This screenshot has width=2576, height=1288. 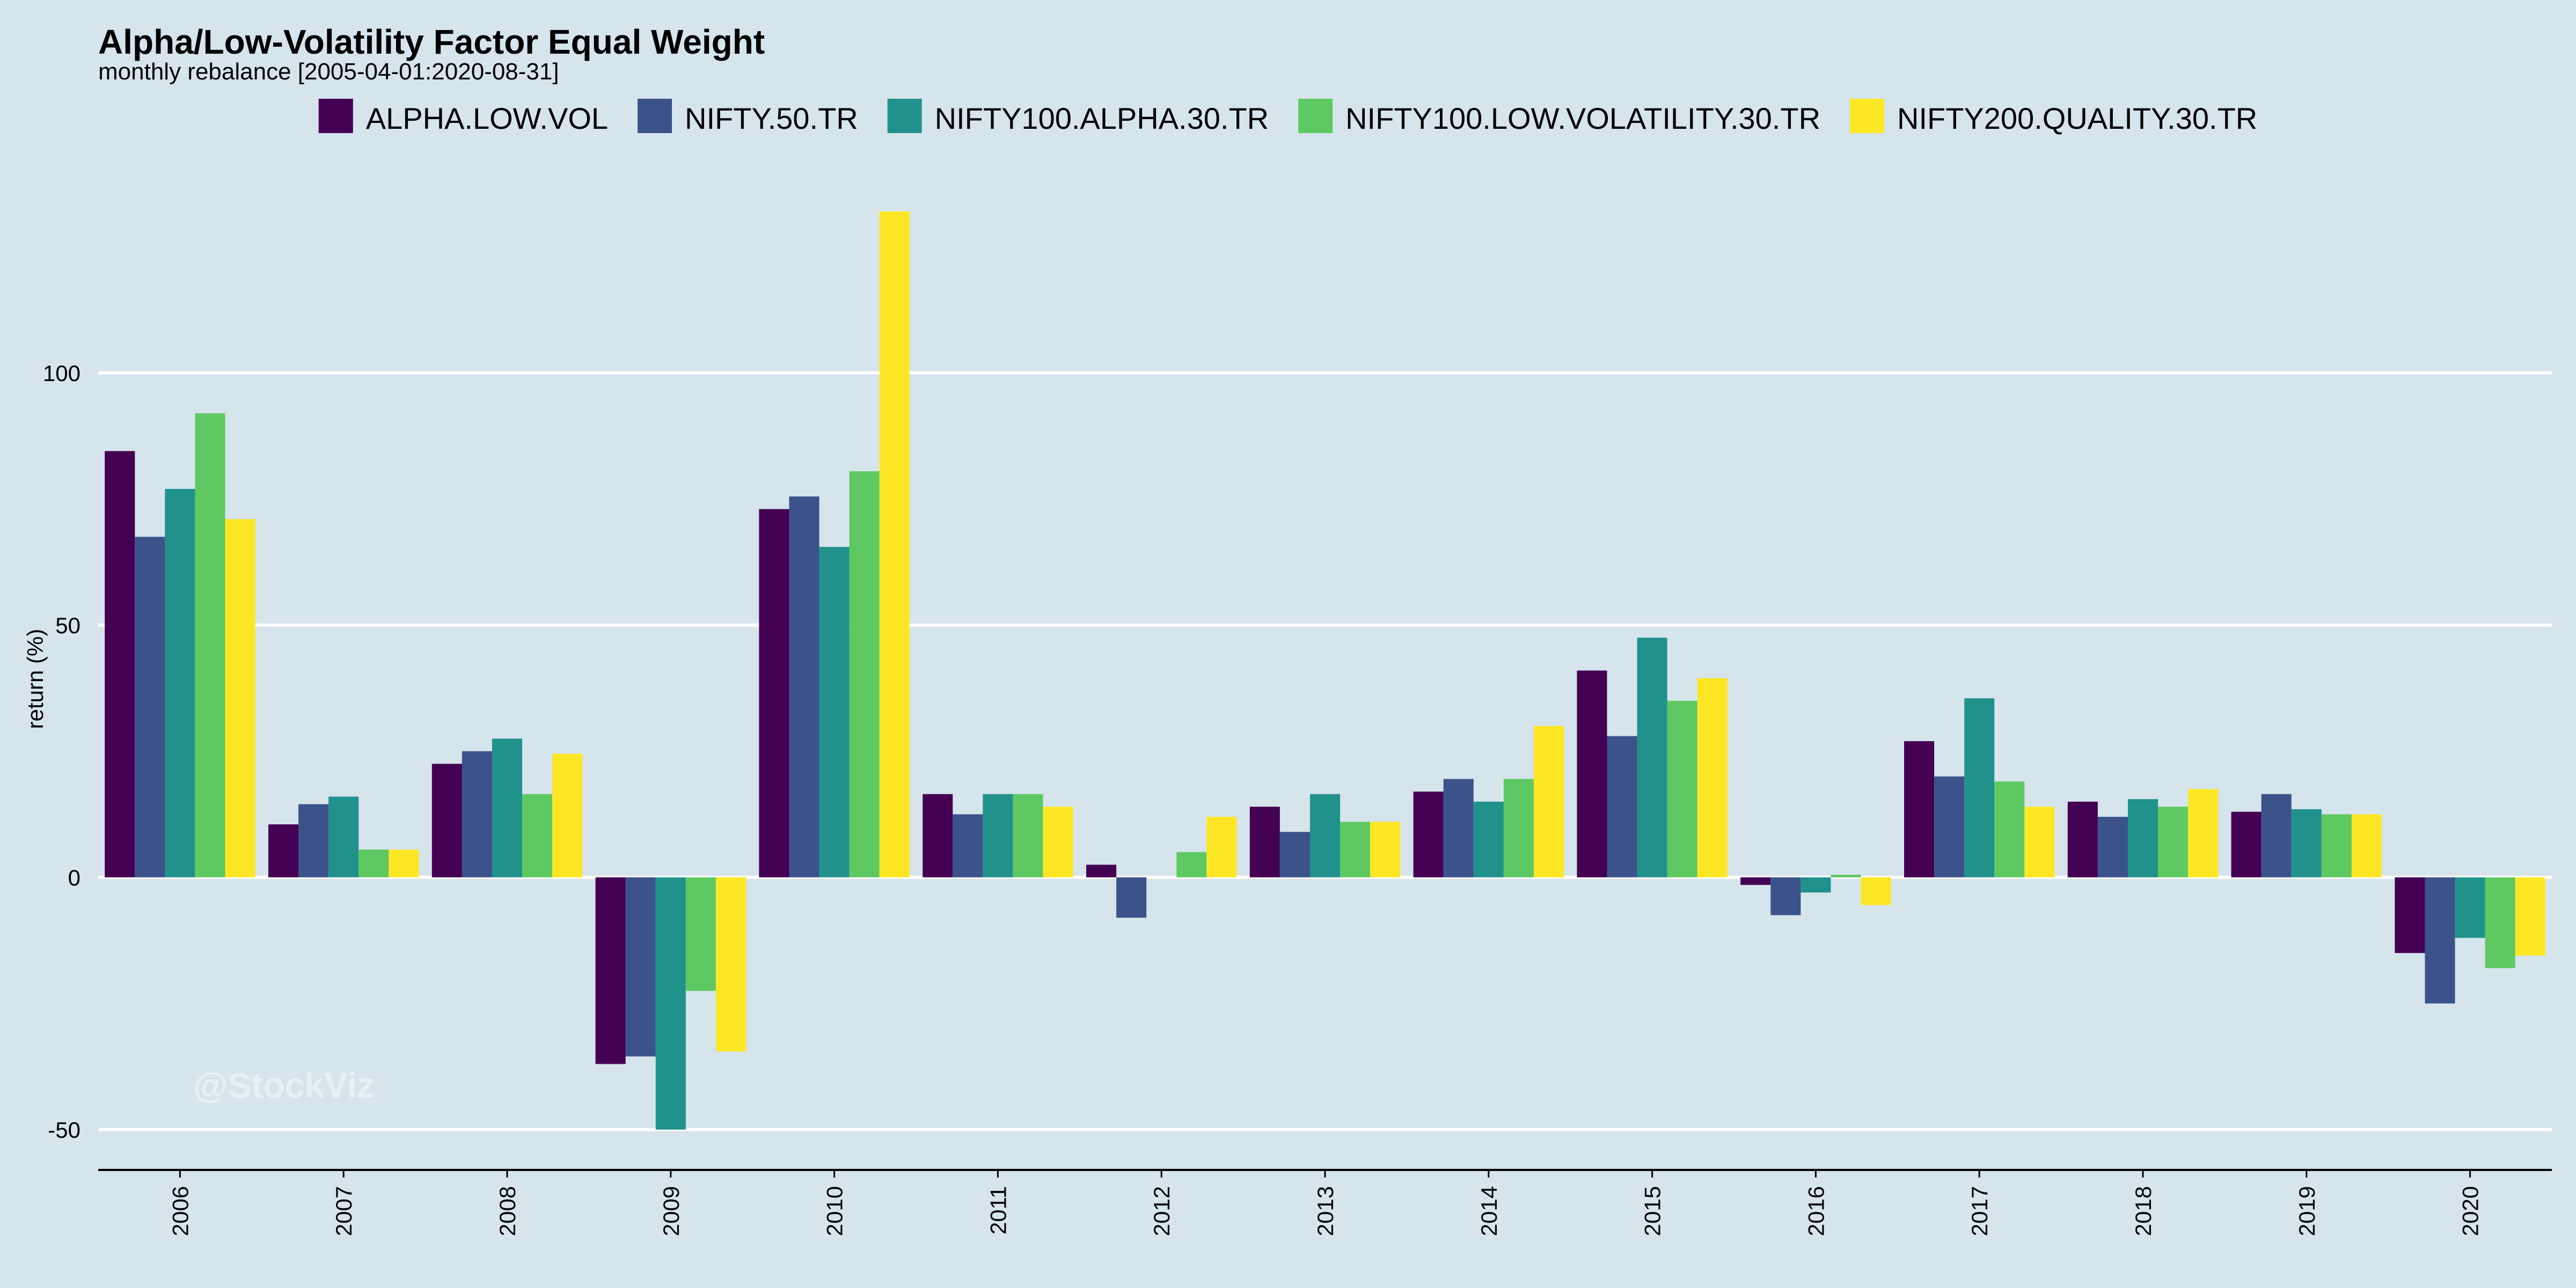 What do you see at coordinates (671, 1211) in the screenshot?
I see `x-tick-label: 2009` at bounding box center [671, 1211].